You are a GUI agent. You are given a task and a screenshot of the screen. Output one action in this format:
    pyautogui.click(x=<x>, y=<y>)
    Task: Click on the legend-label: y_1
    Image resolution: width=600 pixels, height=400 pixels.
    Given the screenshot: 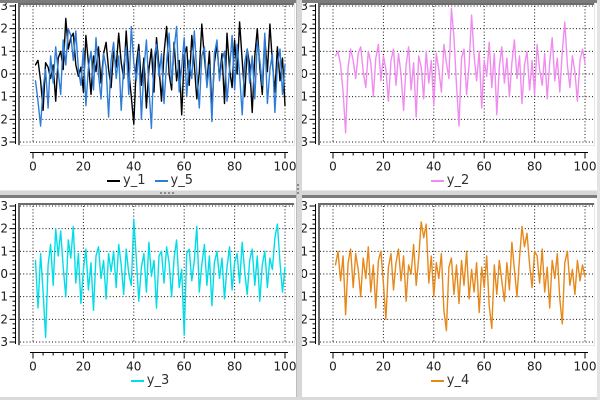 What is the action you would take?
    pyautogui.click(x=134, y=180)
    